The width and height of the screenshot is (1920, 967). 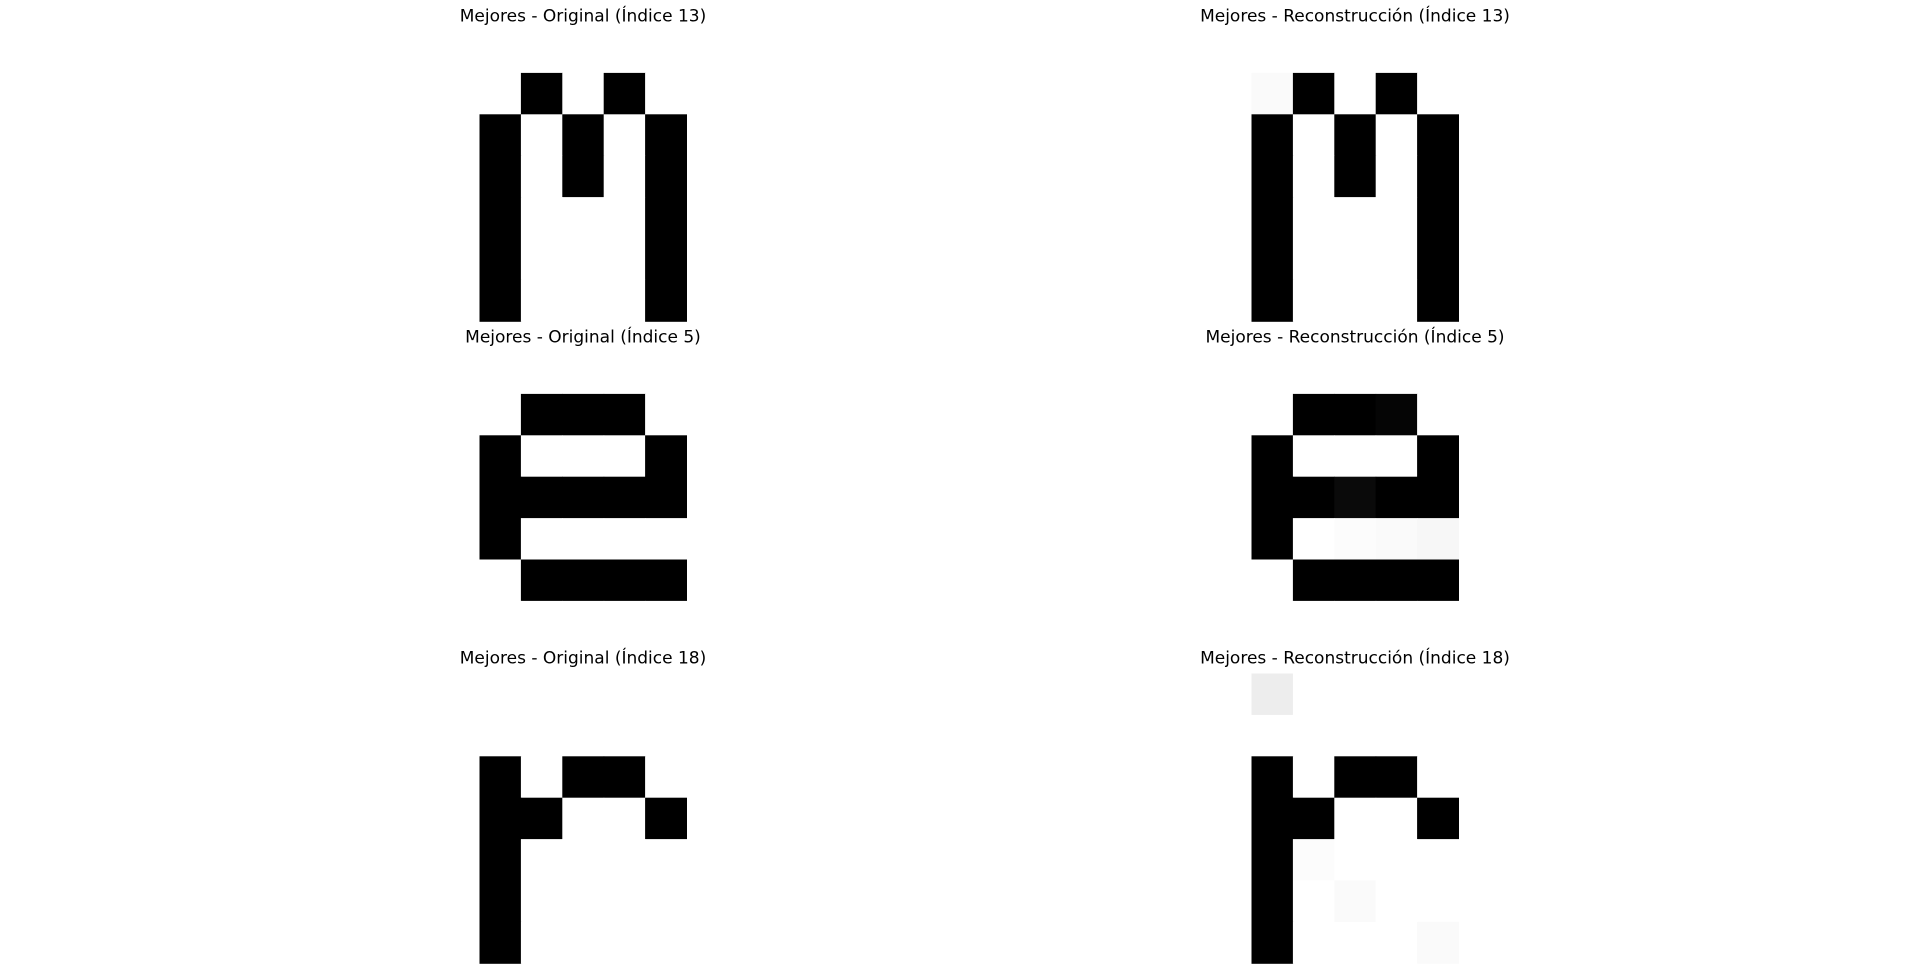 What do you see at coordinates (583, 16) in the screenshot?
I see `panel-title: Mejores - Original (Índice 13)` at bounding box center [583, 16].